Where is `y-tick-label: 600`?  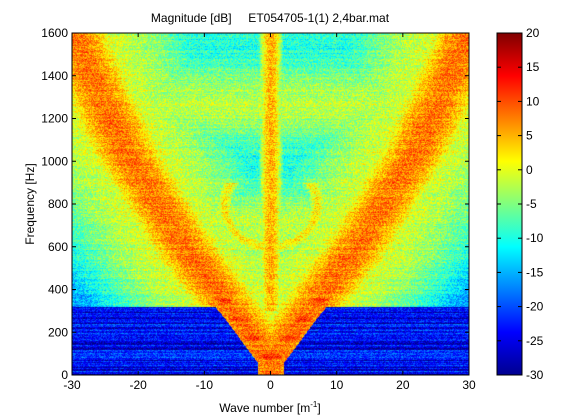
y-tick-label: 600 is located at coordinates (58, 247).